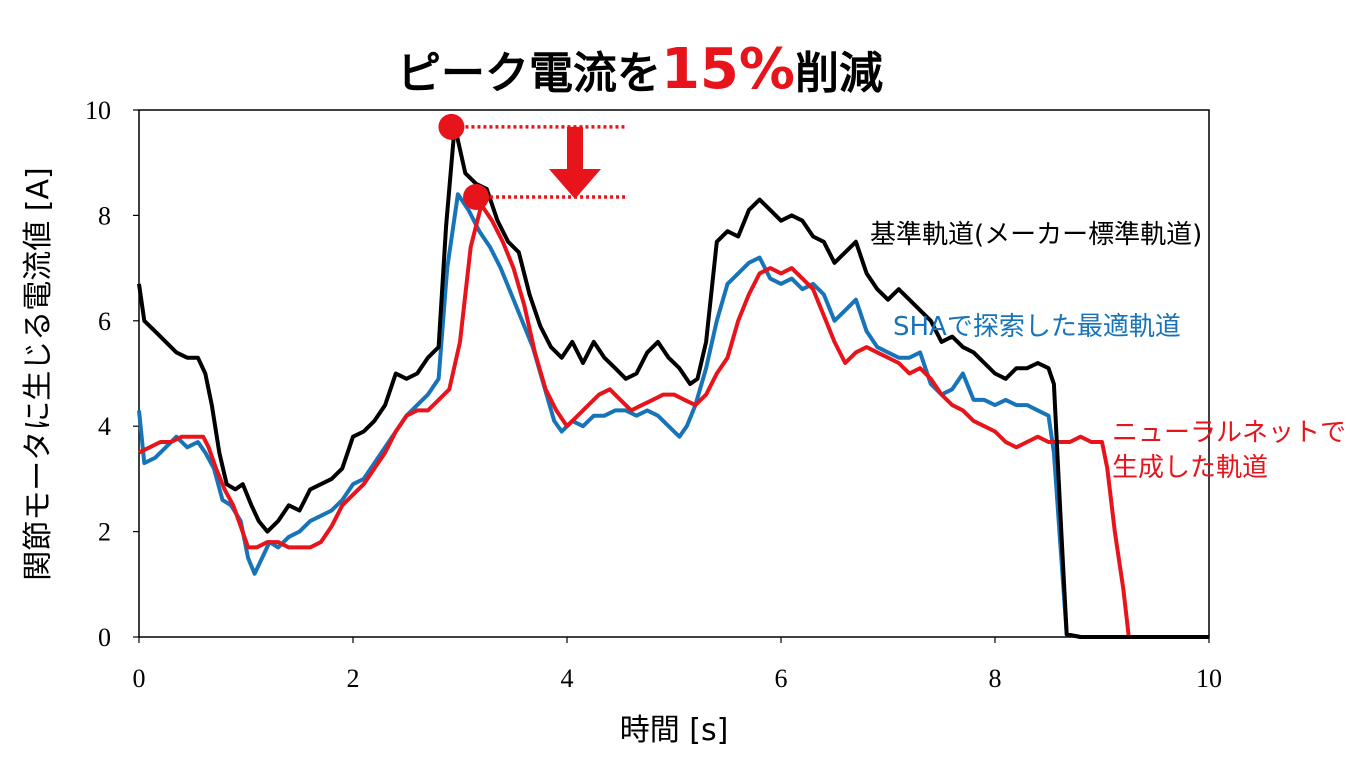 The width and height of the screenshot is (1358, 774). Describe the element at coordinates (531, 161) in the screenshot. I see `peak-reduction-annotation` at that location.